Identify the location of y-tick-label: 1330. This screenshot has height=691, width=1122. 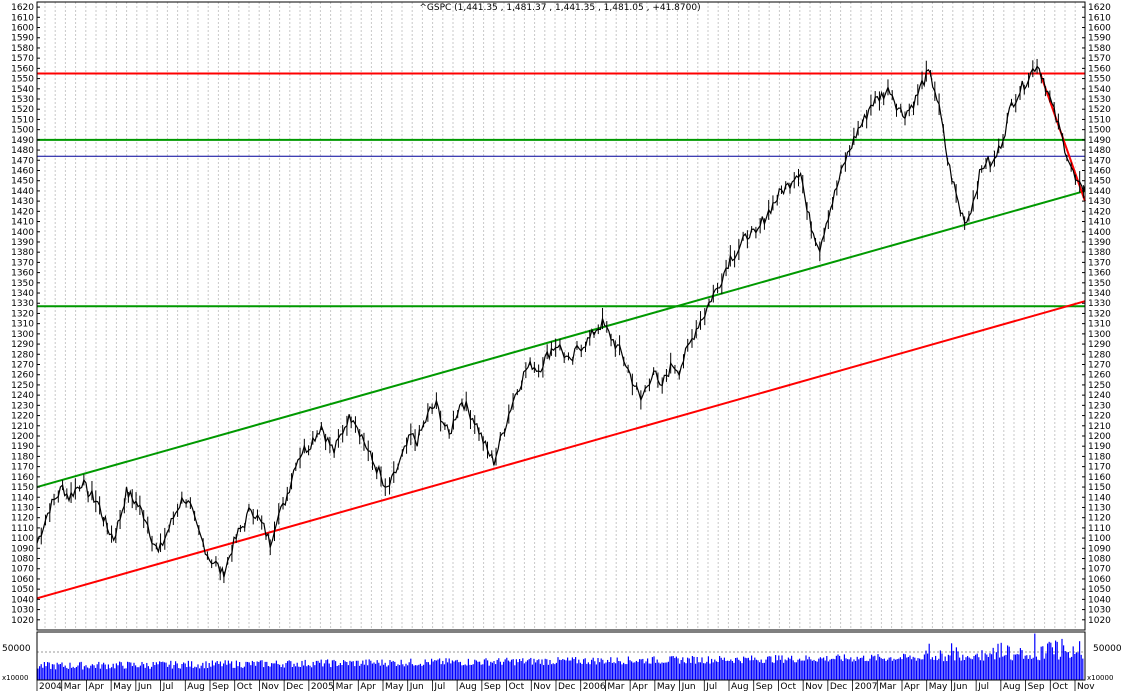
(1099, 304).